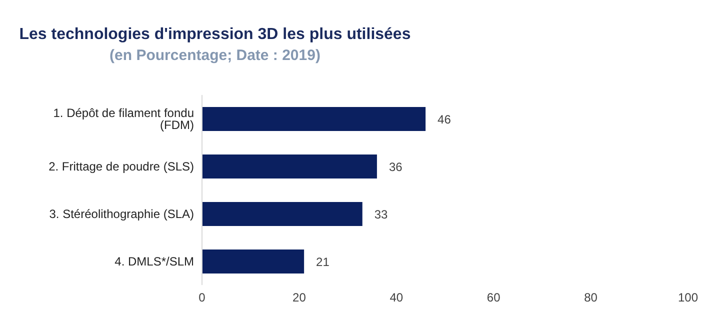 The image size is (712, 318). Describe the element at coordinates (299, 297) in the screenshot. I see `x-tick-label: 20` at that location.